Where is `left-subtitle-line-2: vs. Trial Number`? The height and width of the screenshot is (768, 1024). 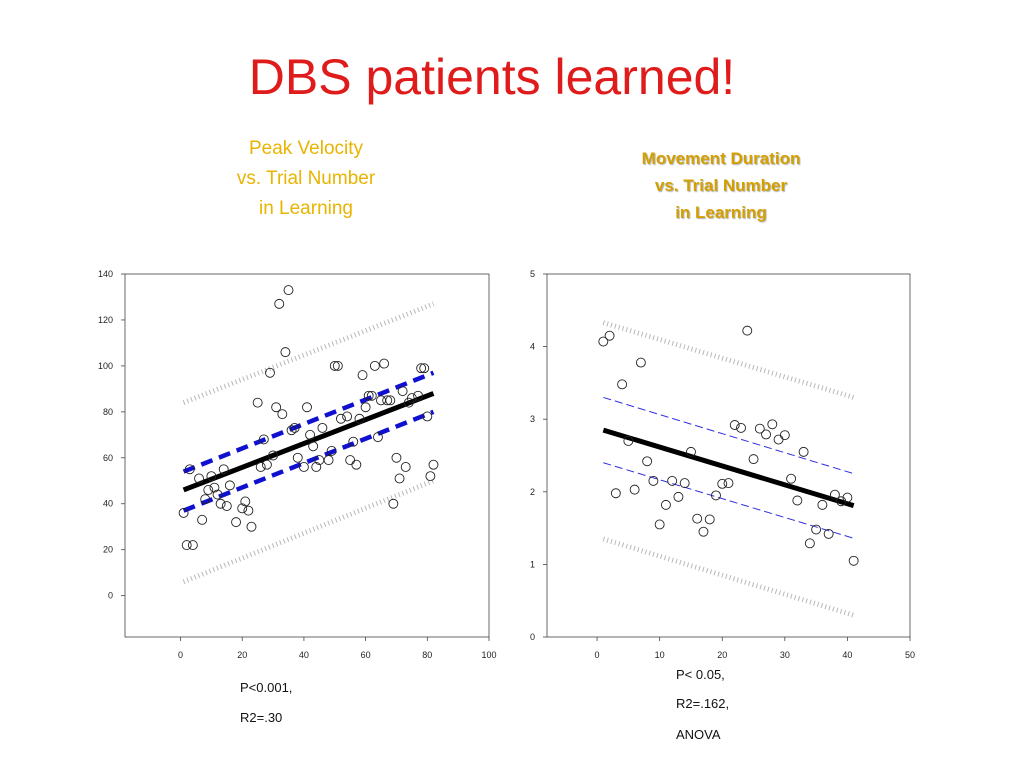
left-subtitle-line-2: vs. Trial Number is located at coordinates (306, 178).